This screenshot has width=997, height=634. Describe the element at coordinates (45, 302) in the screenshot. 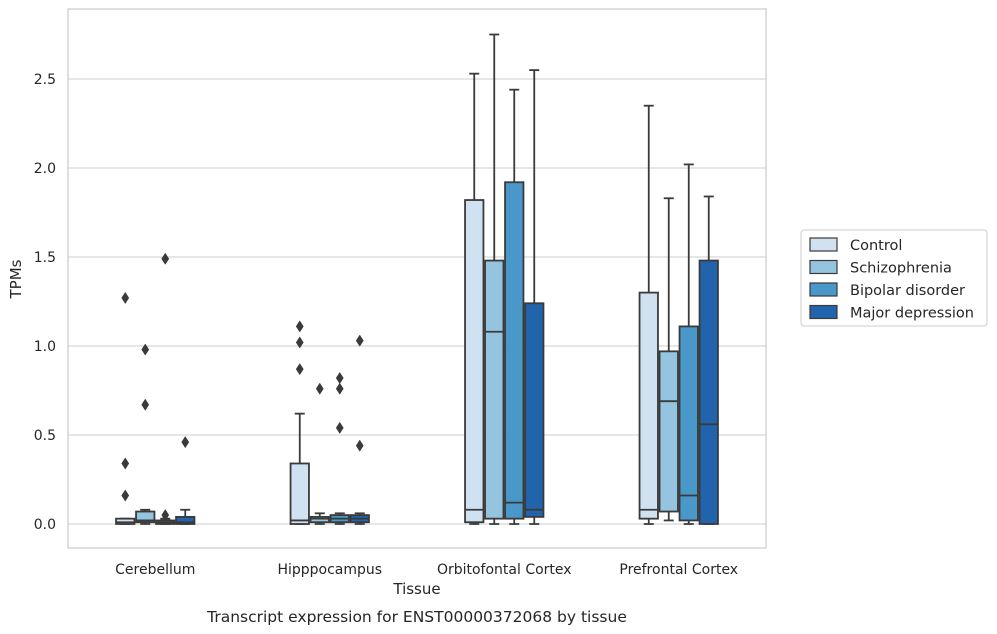

I see `y-axis-tick-labels: 0.0 0.5 1.0 1.5 2.0 2.5` at that location.